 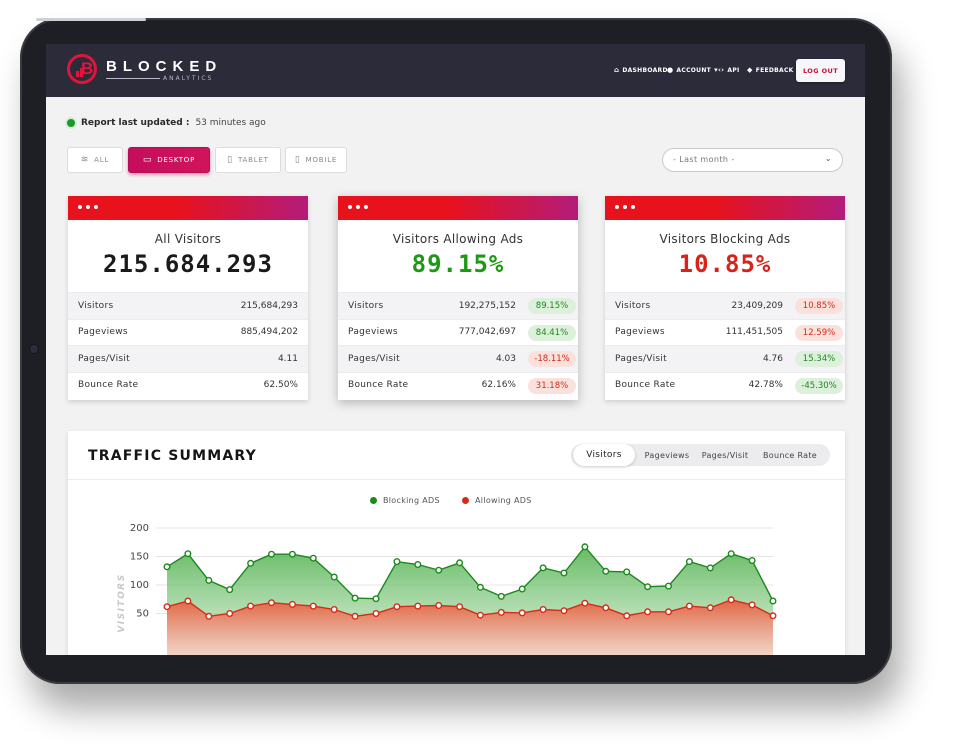 I want to click on status-label: Report last updated :, so click(x=135, y=123).